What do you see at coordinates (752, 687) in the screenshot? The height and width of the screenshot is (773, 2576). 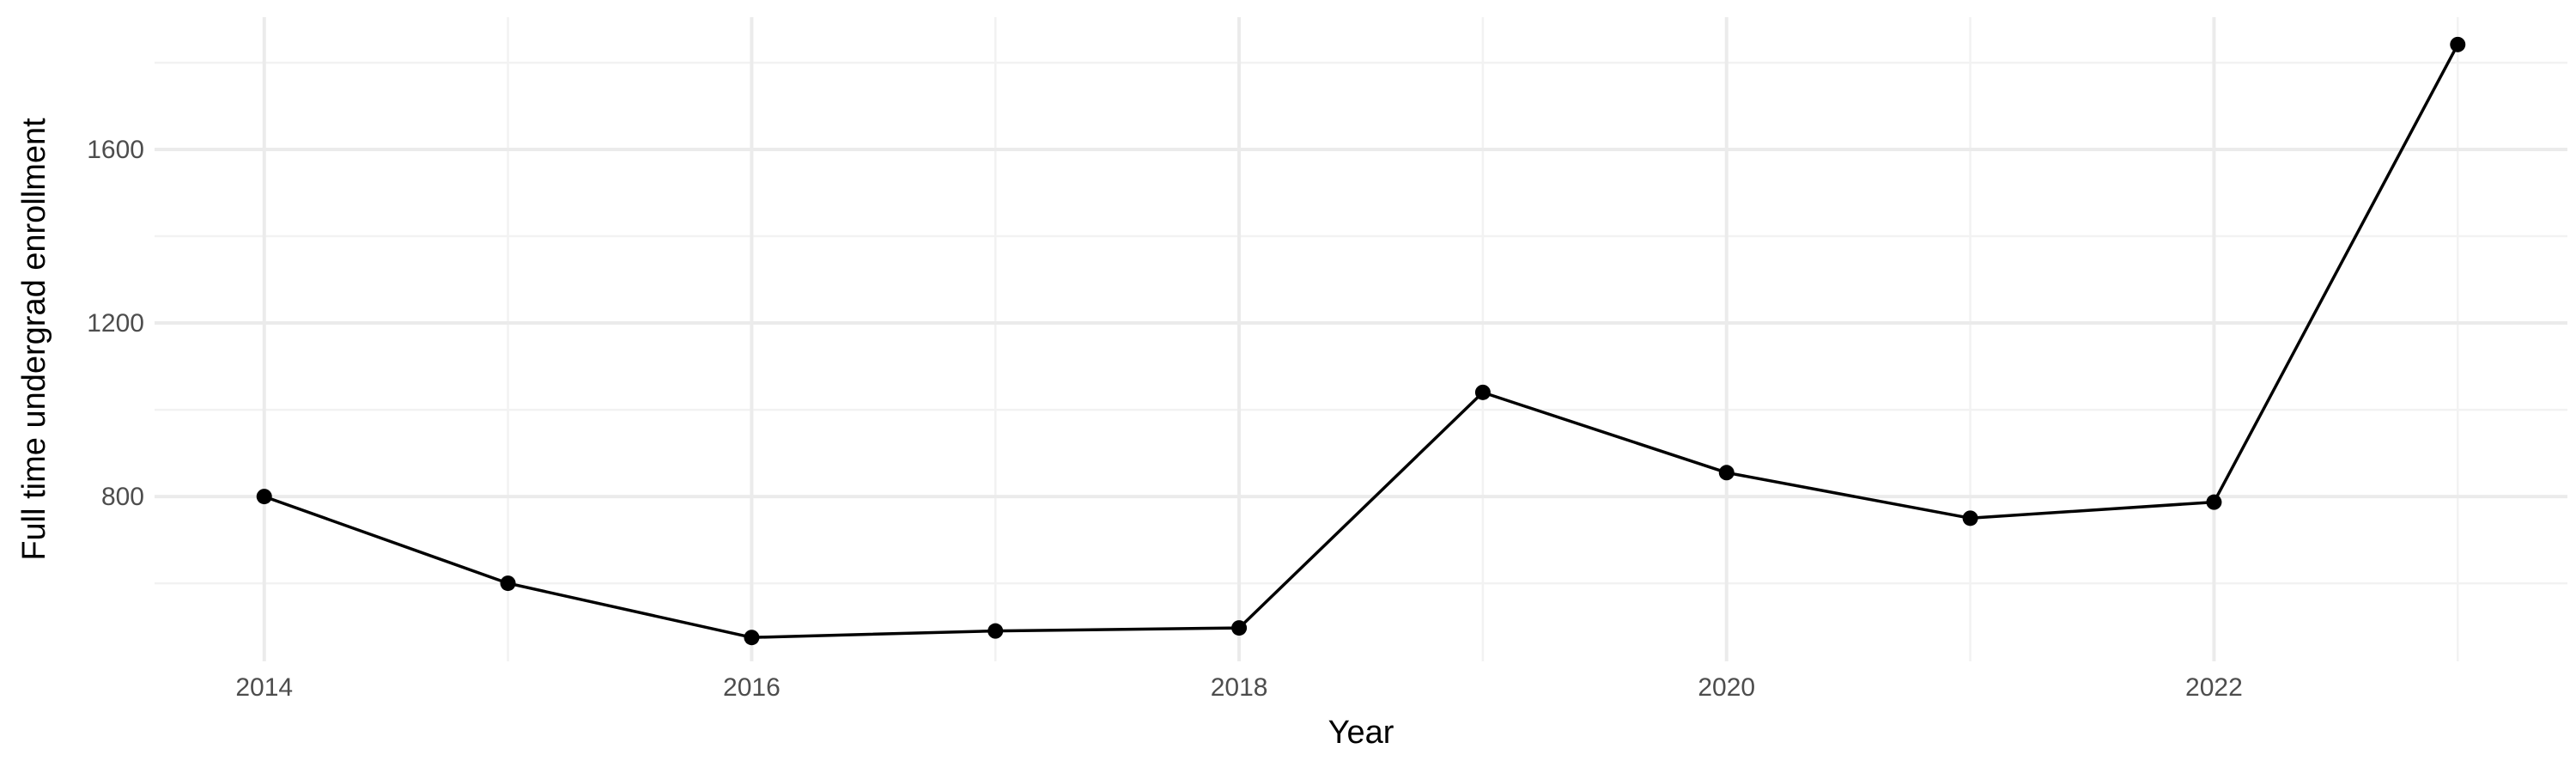 I see `x-tick-label: 2016` at bounding box center [752, 687].